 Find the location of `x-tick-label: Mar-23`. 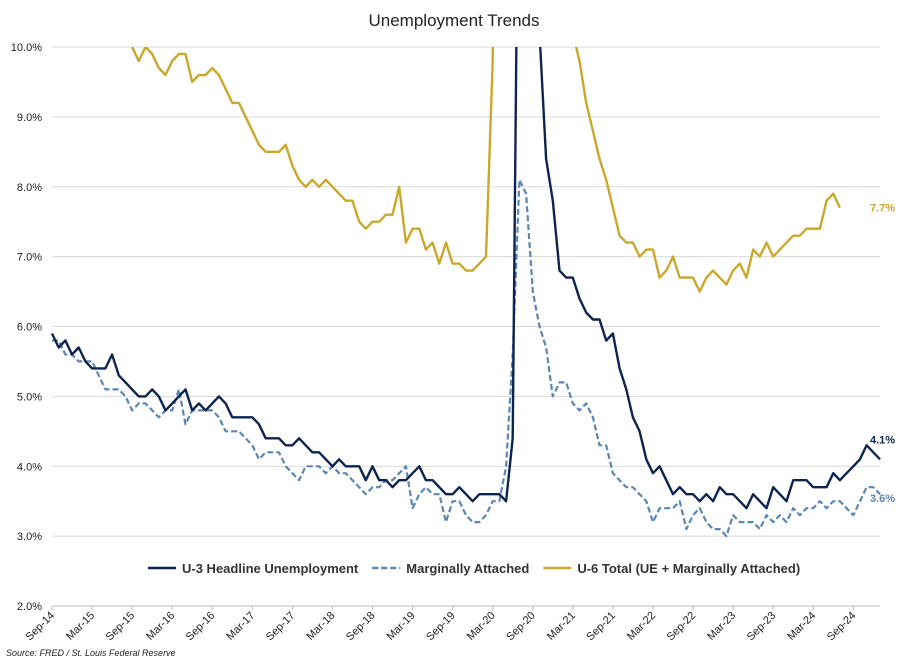

x-tick-label: Mar-23 is located at coordinates (721, 626).